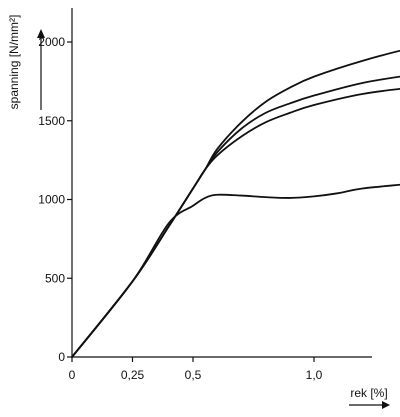  Describe the element at coordinates (386, 405) in the screenshot. I see `x-axis-direction-arrow-head` at that location.